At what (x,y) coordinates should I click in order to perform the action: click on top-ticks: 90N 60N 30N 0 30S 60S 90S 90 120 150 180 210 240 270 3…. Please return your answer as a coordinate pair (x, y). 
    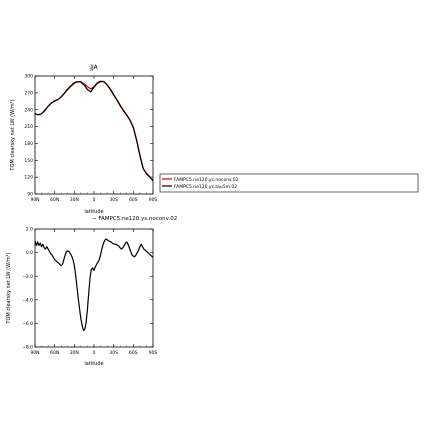
    Looking at the image, I should click on (90, 138).